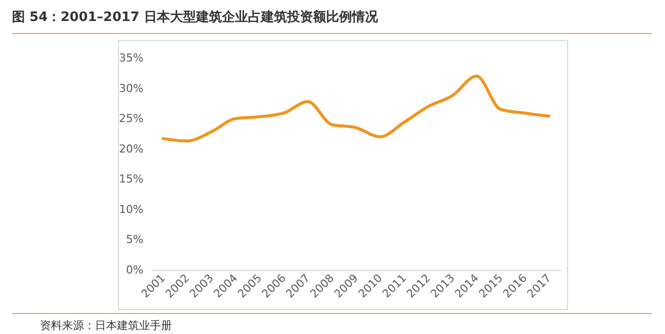 Image resolution: width=665 pixels, height=334 pixels. What do you see at coordinates (135, 270) in the screenshot?
I see `y-tick-label: 0%` at bounding box center [135, 270].